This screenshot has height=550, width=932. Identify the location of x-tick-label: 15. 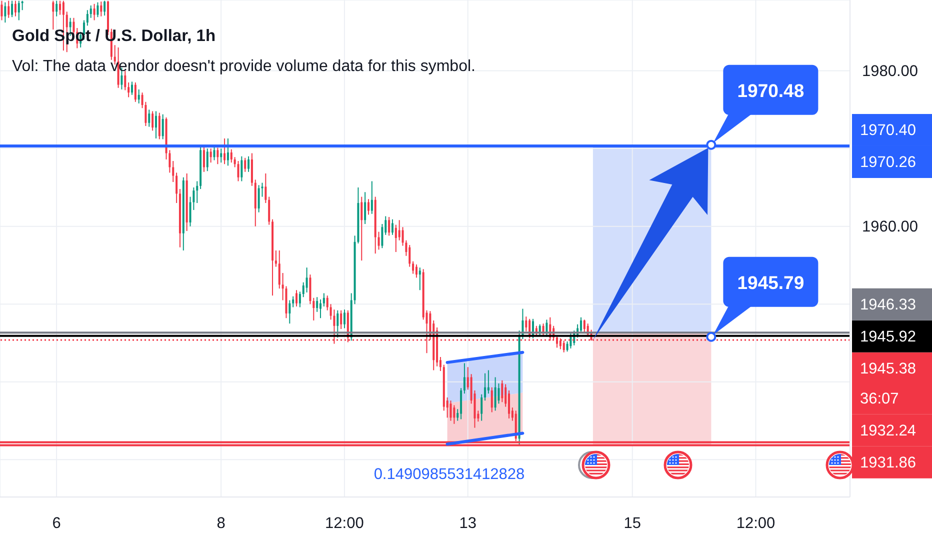
(632, 523).